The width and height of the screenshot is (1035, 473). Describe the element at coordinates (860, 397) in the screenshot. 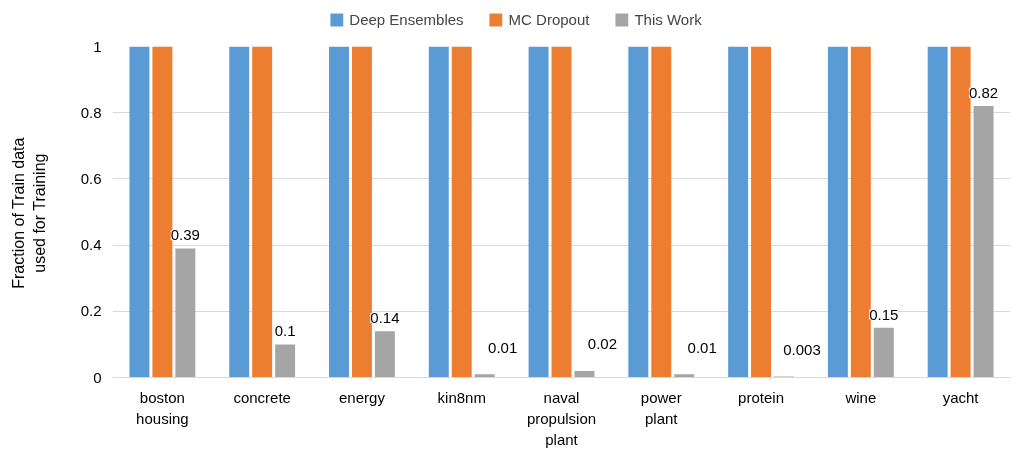

I see `x-tick-label: wine` at that location.